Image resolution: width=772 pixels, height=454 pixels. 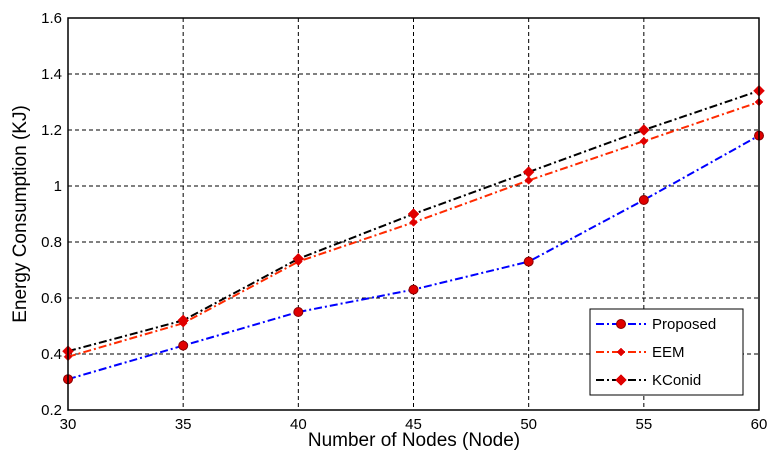 What do you see at coordinates (298, 424) in the screenshot?
I see `x-tick-label: 40` at bounding box center [298, 424].